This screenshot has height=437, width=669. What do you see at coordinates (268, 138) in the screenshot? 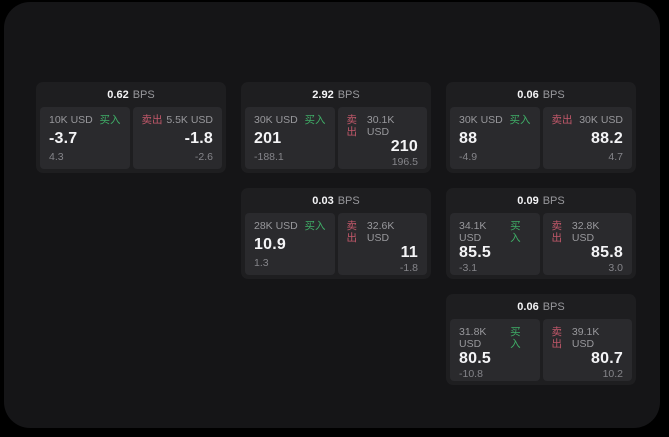
I see `buy-price: 201` at bounding box center [268, 138].